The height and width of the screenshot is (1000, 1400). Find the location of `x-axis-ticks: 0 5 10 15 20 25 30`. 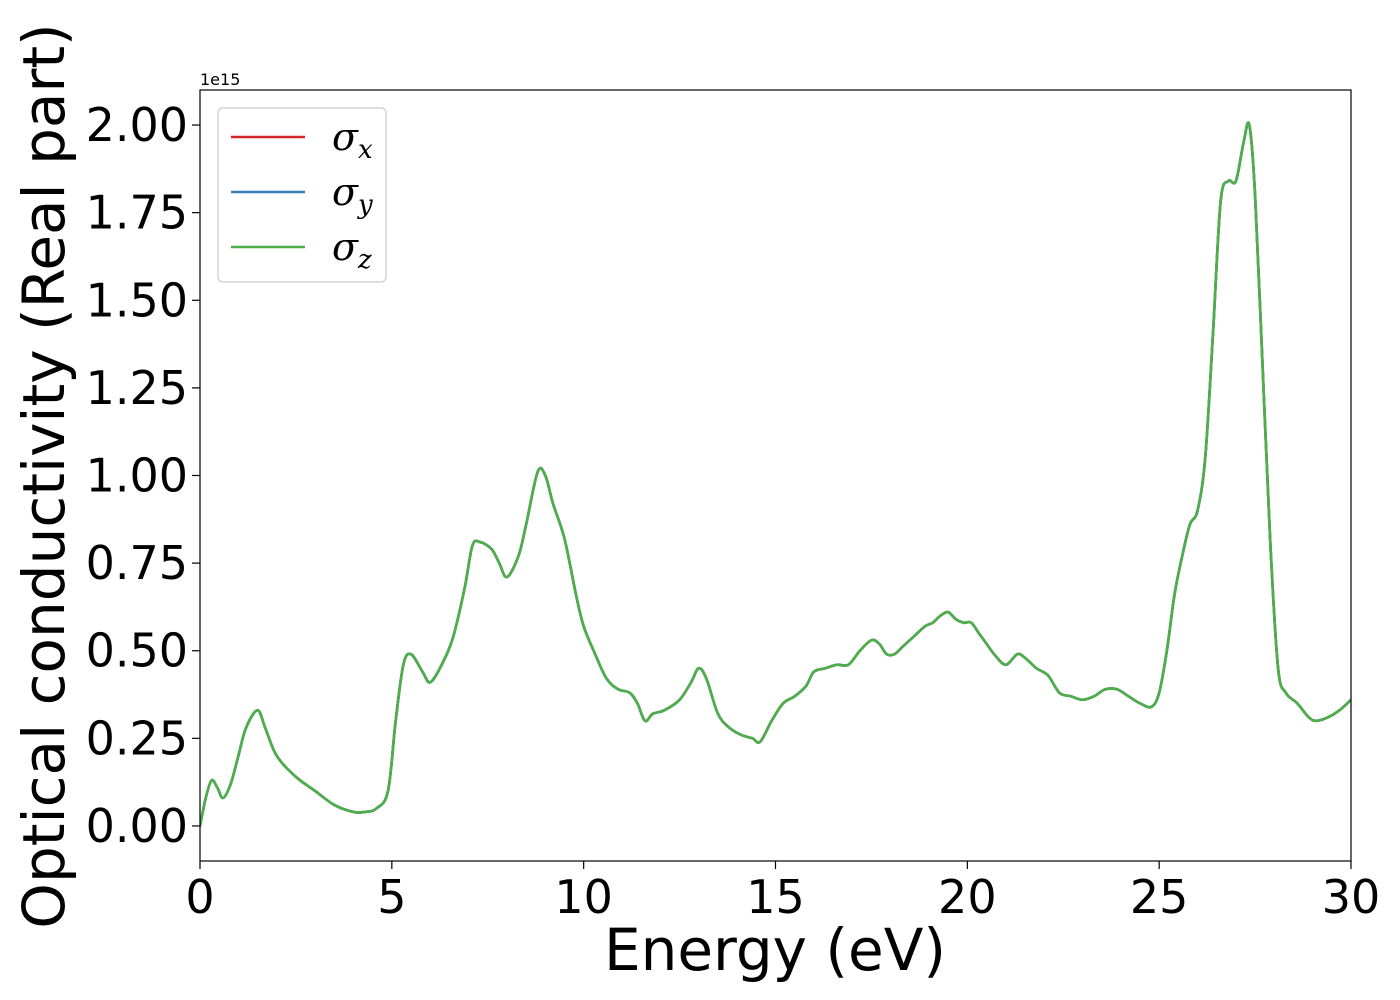

x-axis-ticks: 0 5 10 15 20 25 30 is located at coordinates (782, 892).